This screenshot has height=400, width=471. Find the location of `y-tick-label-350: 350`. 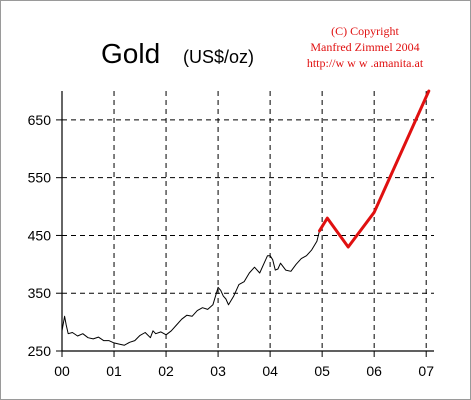

y-tick-label-350: 350 is located at coordinates (40, 293).